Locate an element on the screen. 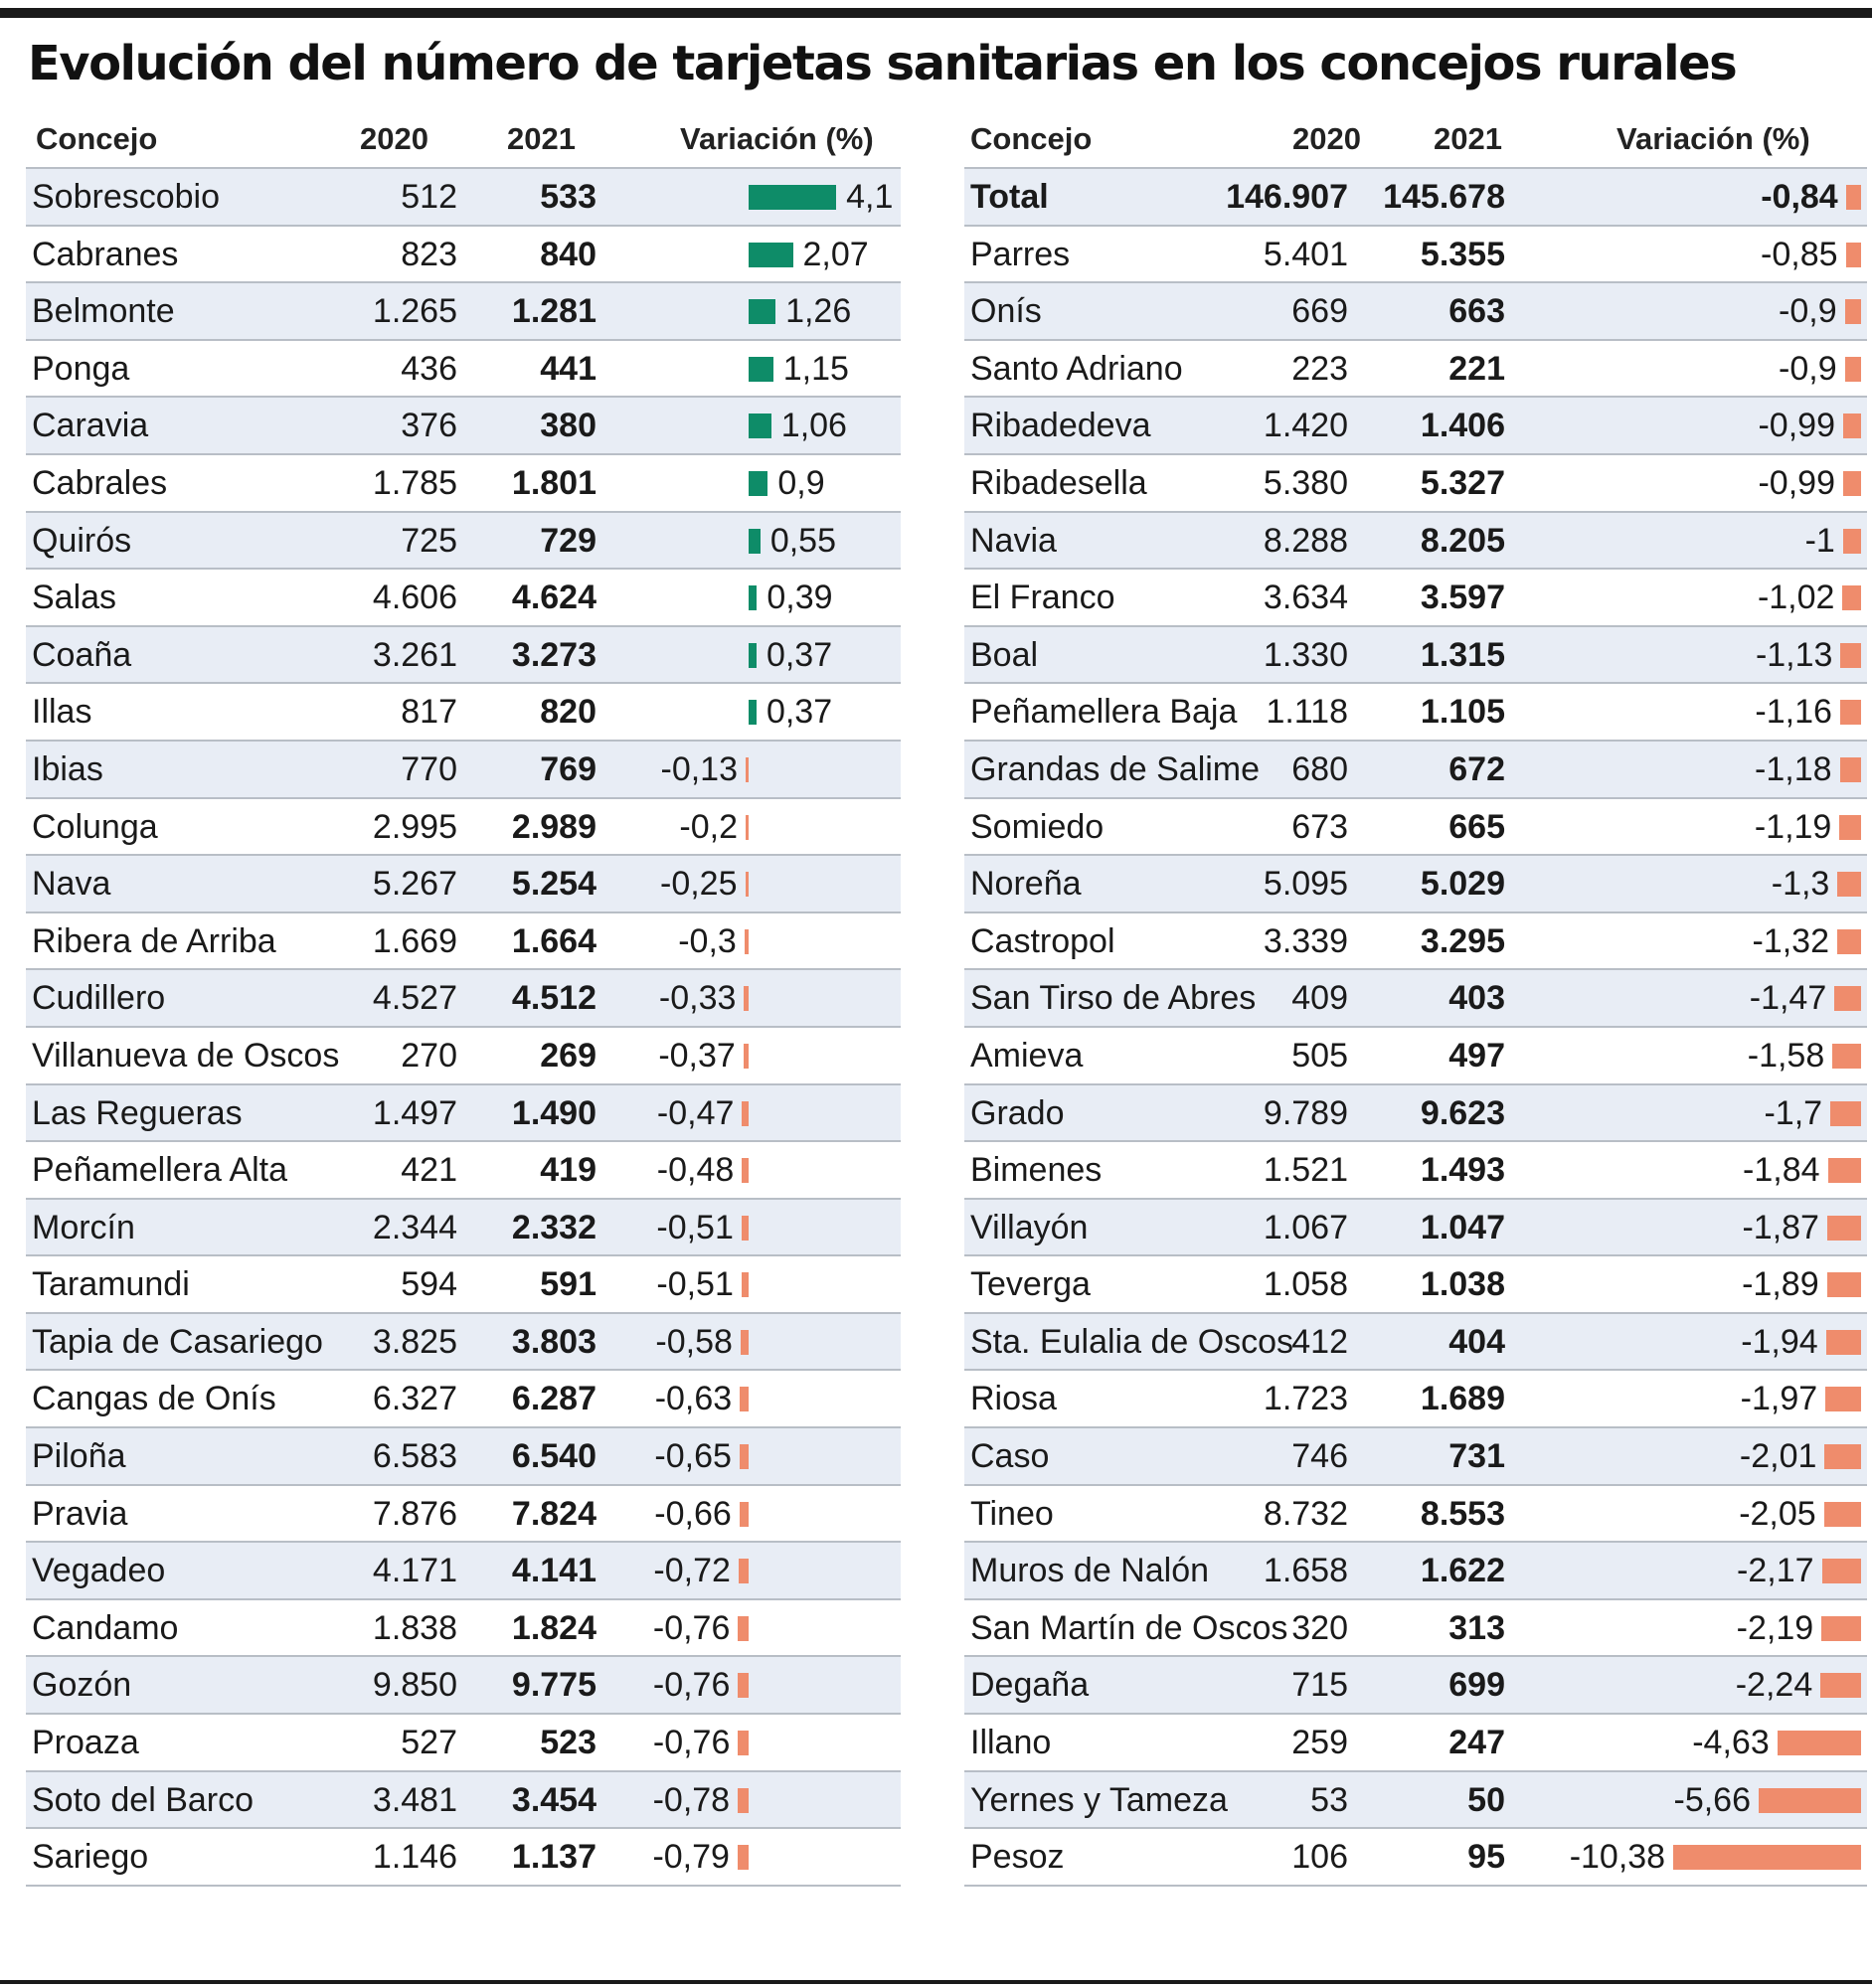  value-2020: 270 is located at coordinates (429, 1055).